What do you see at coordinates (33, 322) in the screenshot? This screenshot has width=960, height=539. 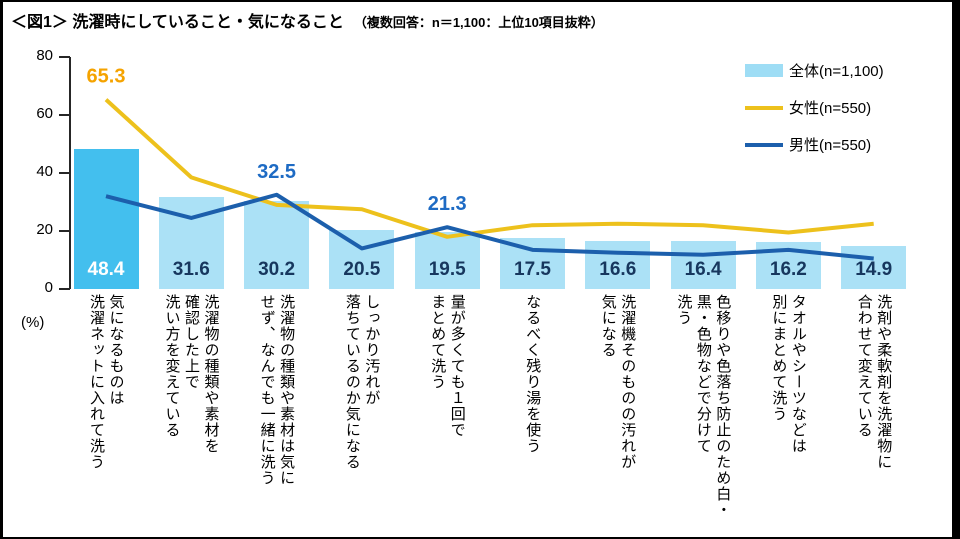 I see `y-axis-unit-label: (%)` at bounding box center [33, 322].